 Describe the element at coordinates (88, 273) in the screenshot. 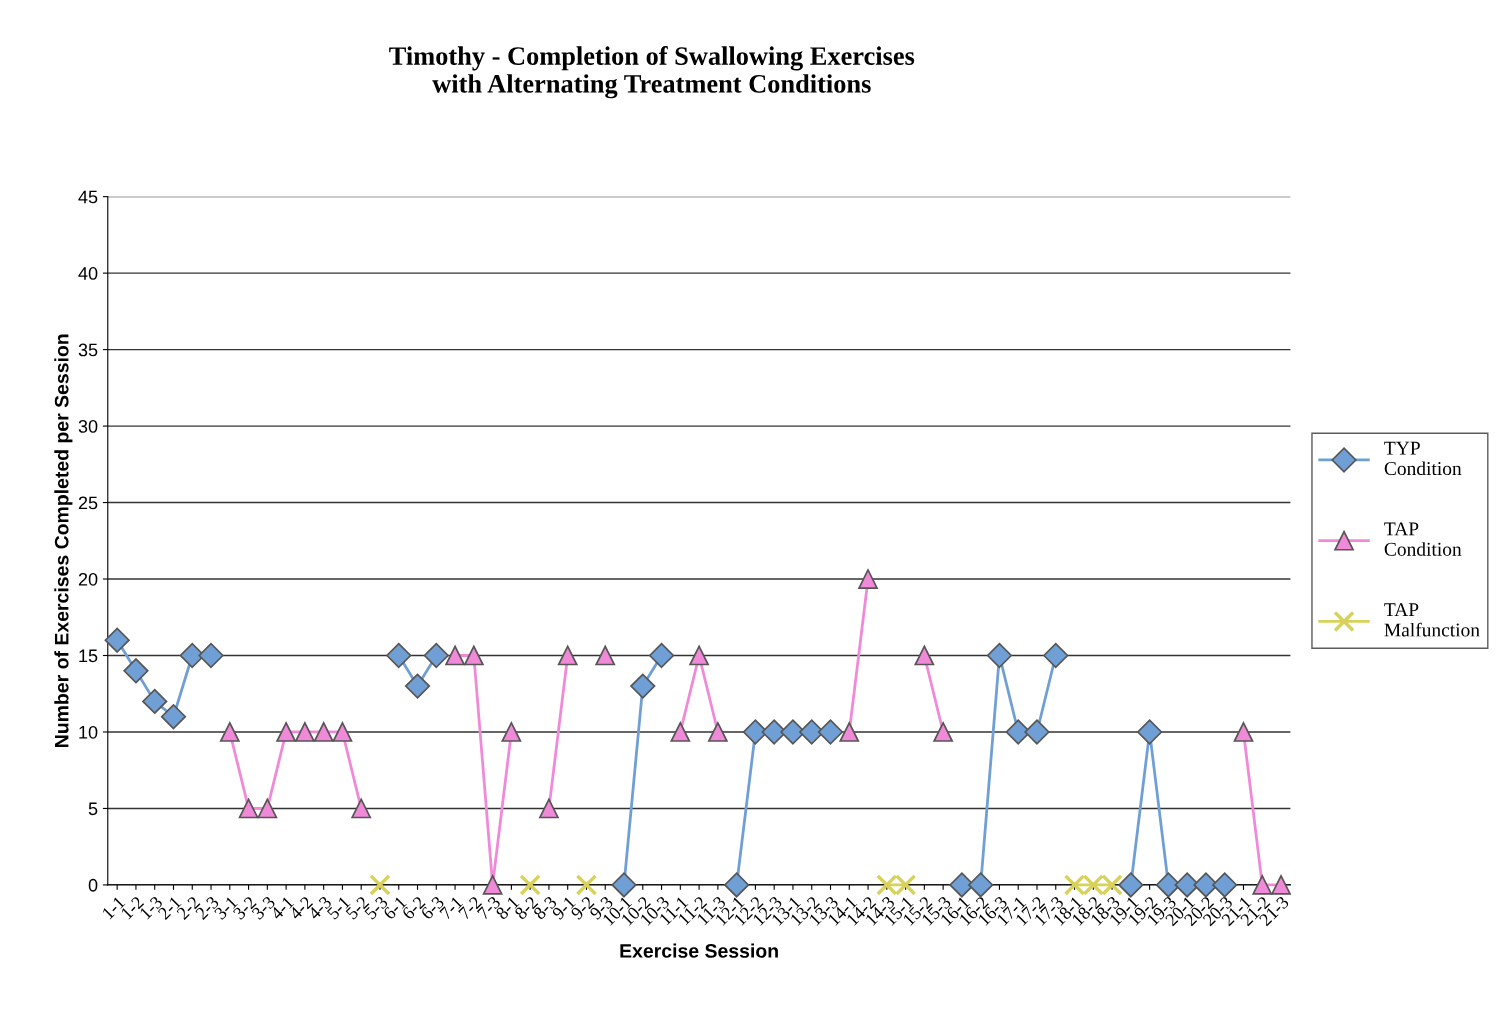

I see `y-tick-label: 40` at that location.